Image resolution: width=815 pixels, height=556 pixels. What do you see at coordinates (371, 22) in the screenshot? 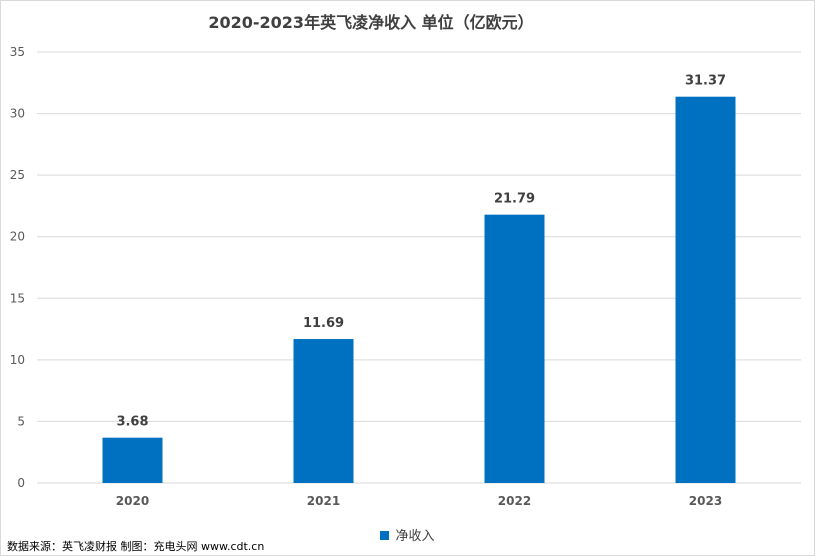
I see `chart-title: 2020-2023年英飞凌净收入 单位（亿欧元）` at bounding box center [371, 22].